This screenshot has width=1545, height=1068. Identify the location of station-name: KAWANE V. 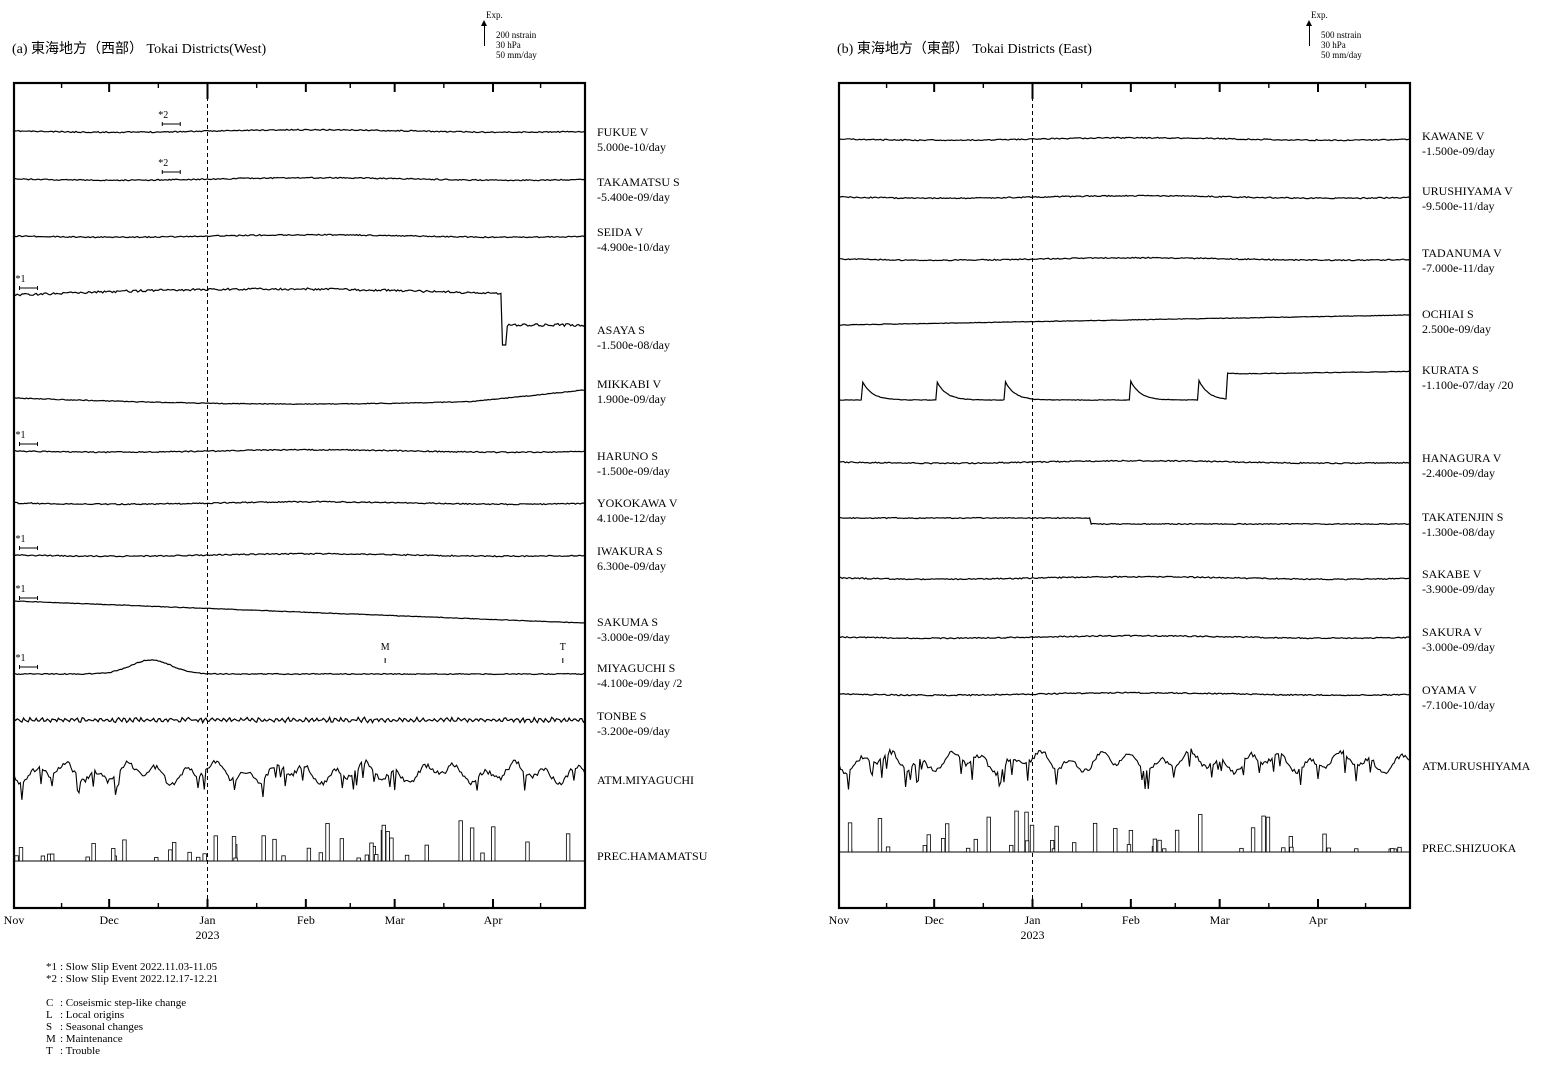
(1453, 136).